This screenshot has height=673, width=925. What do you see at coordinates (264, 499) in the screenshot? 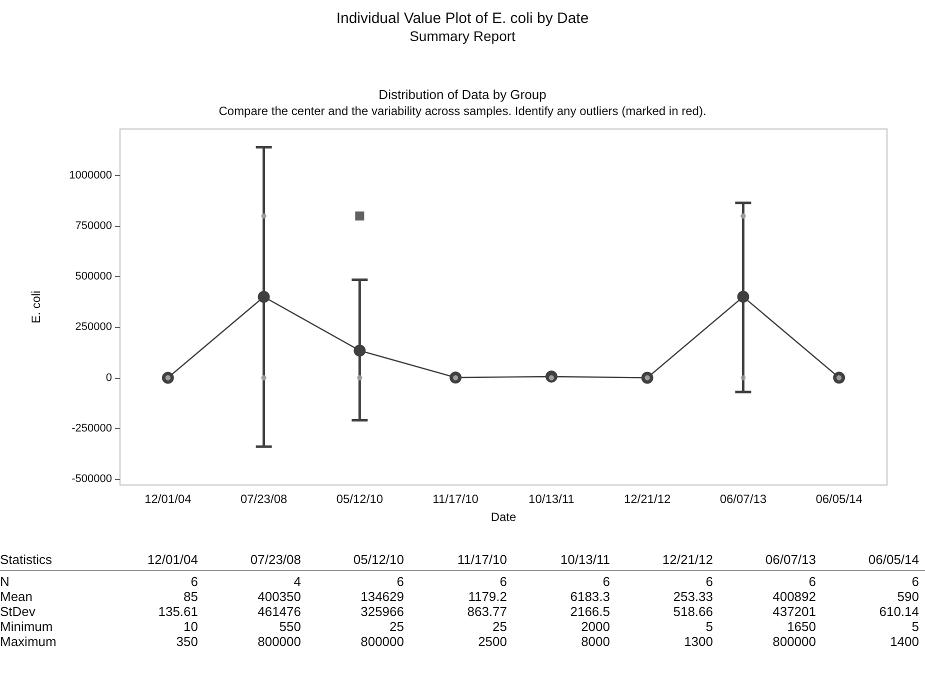
I see `x-tick-label: 07/23/08` at bounding box center [264, 499].